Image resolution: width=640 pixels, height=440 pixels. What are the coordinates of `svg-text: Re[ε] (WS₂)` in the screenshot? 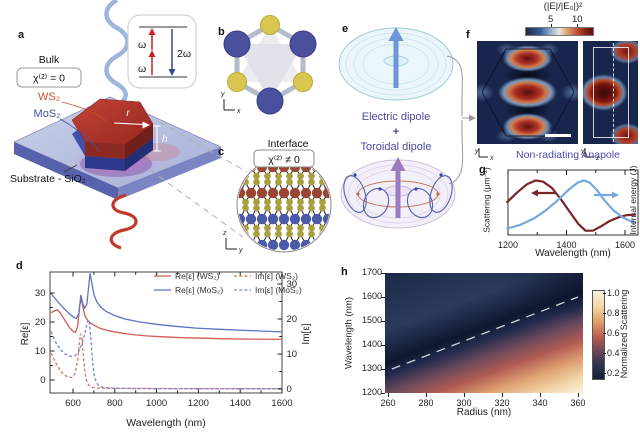 It's located at (197, 276).